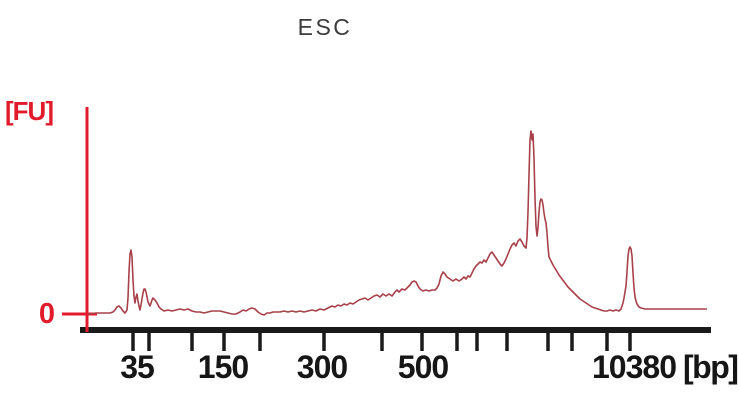 The image size is (739, 409). I want to click on chart-title: ESC, so click(325, 27).